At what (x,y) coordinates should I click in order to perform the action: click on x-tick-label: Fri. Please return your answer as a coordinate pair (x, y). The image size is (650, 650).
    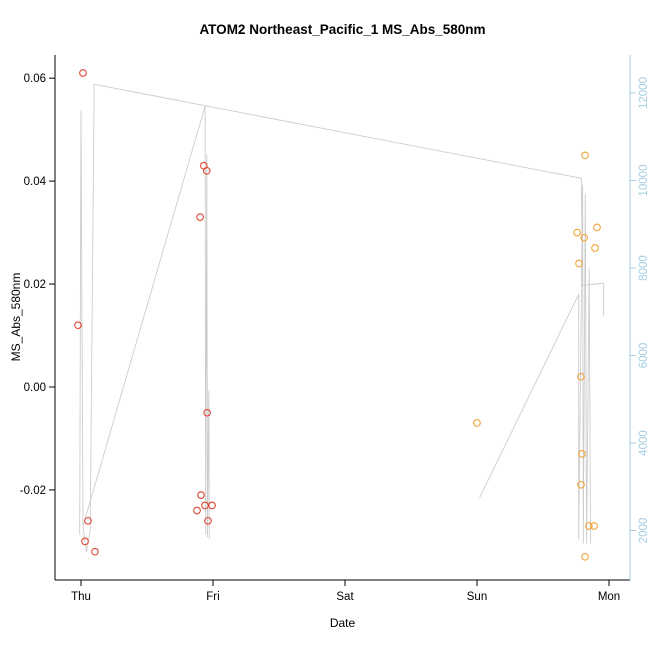
    Looking at the image, I should click on (212, 597).